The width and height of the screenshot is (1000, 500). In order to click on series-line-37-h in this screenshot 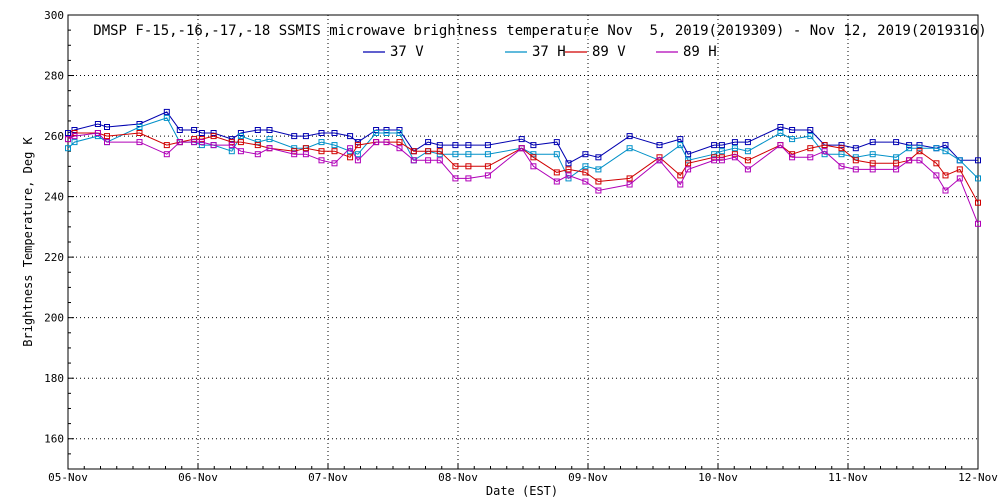, I will do `click(523, 148)`.